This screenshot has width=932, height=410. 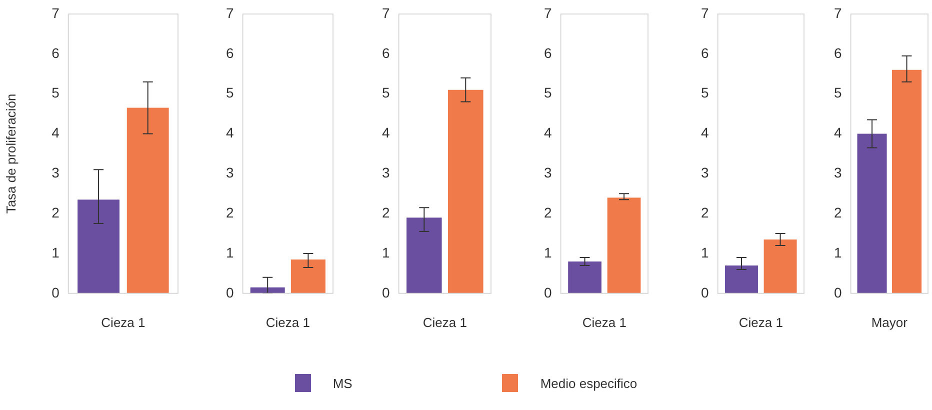 What do you see at coordinates (889, 322) in the screenshot?
I see `x-tick-label: Mayor` at bounding box center [889, 322].